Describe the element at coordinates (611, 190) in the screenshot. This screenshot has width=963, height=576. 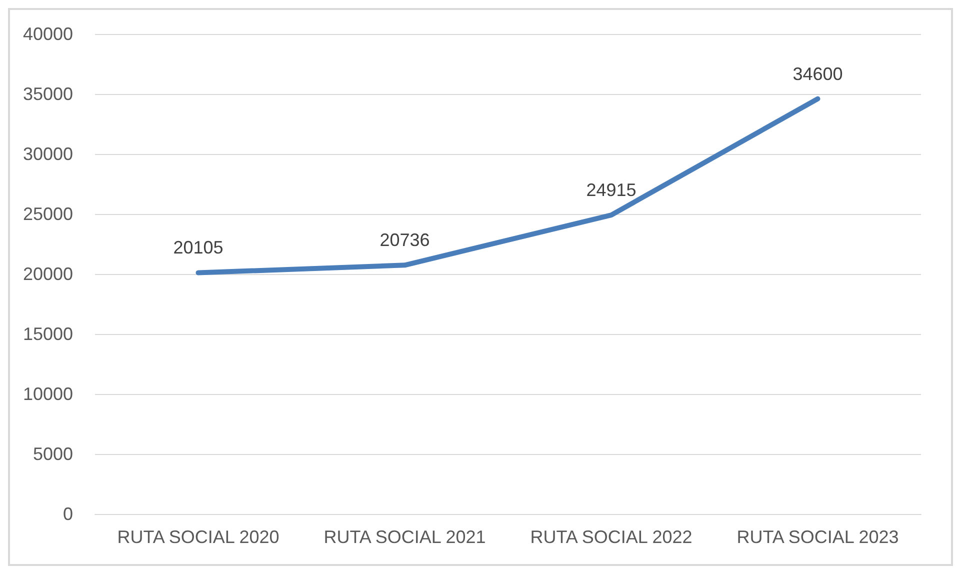
I see `data-label: 24915` at that location.